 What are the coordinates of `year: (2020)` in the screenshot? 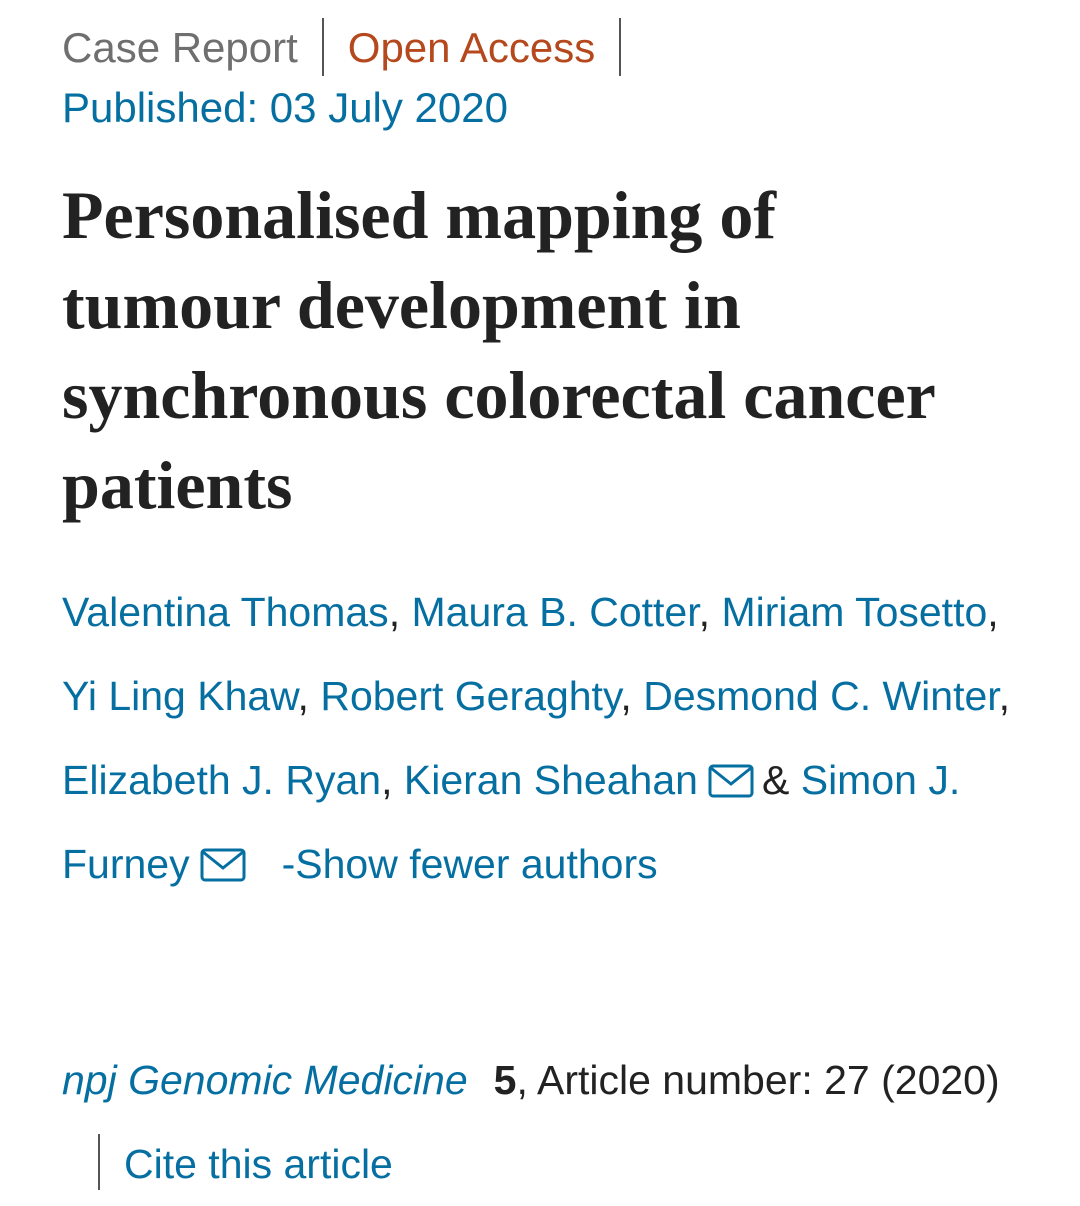 It's located at (940, 1080).